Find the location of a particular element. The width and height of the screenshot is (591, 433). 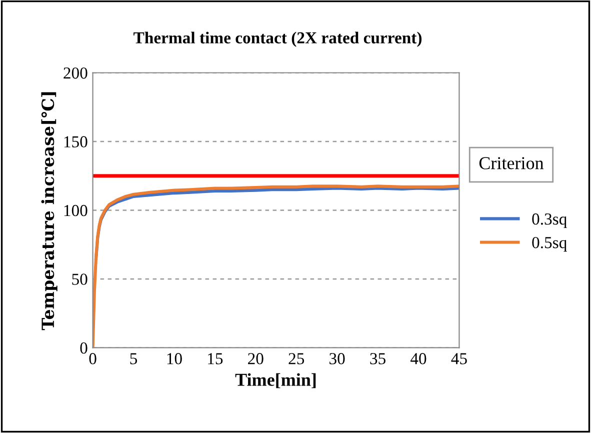

legend-label: 0.5sq is located at coordinates (549, 244).